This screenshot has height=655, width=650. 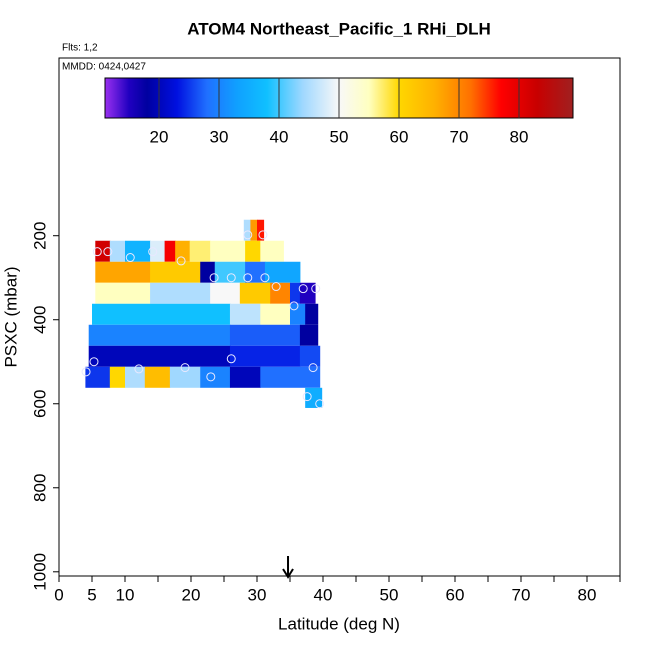 I want to click on x-tick-label: 80, so click(x=587, y=594).